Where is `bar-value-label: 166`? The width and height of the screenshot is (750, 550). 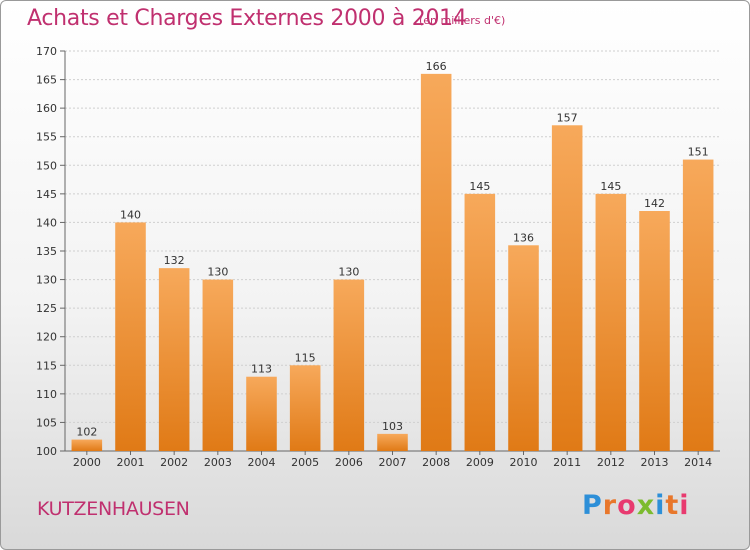 bar-value-label: 166 is located at coordinates (436, 66).